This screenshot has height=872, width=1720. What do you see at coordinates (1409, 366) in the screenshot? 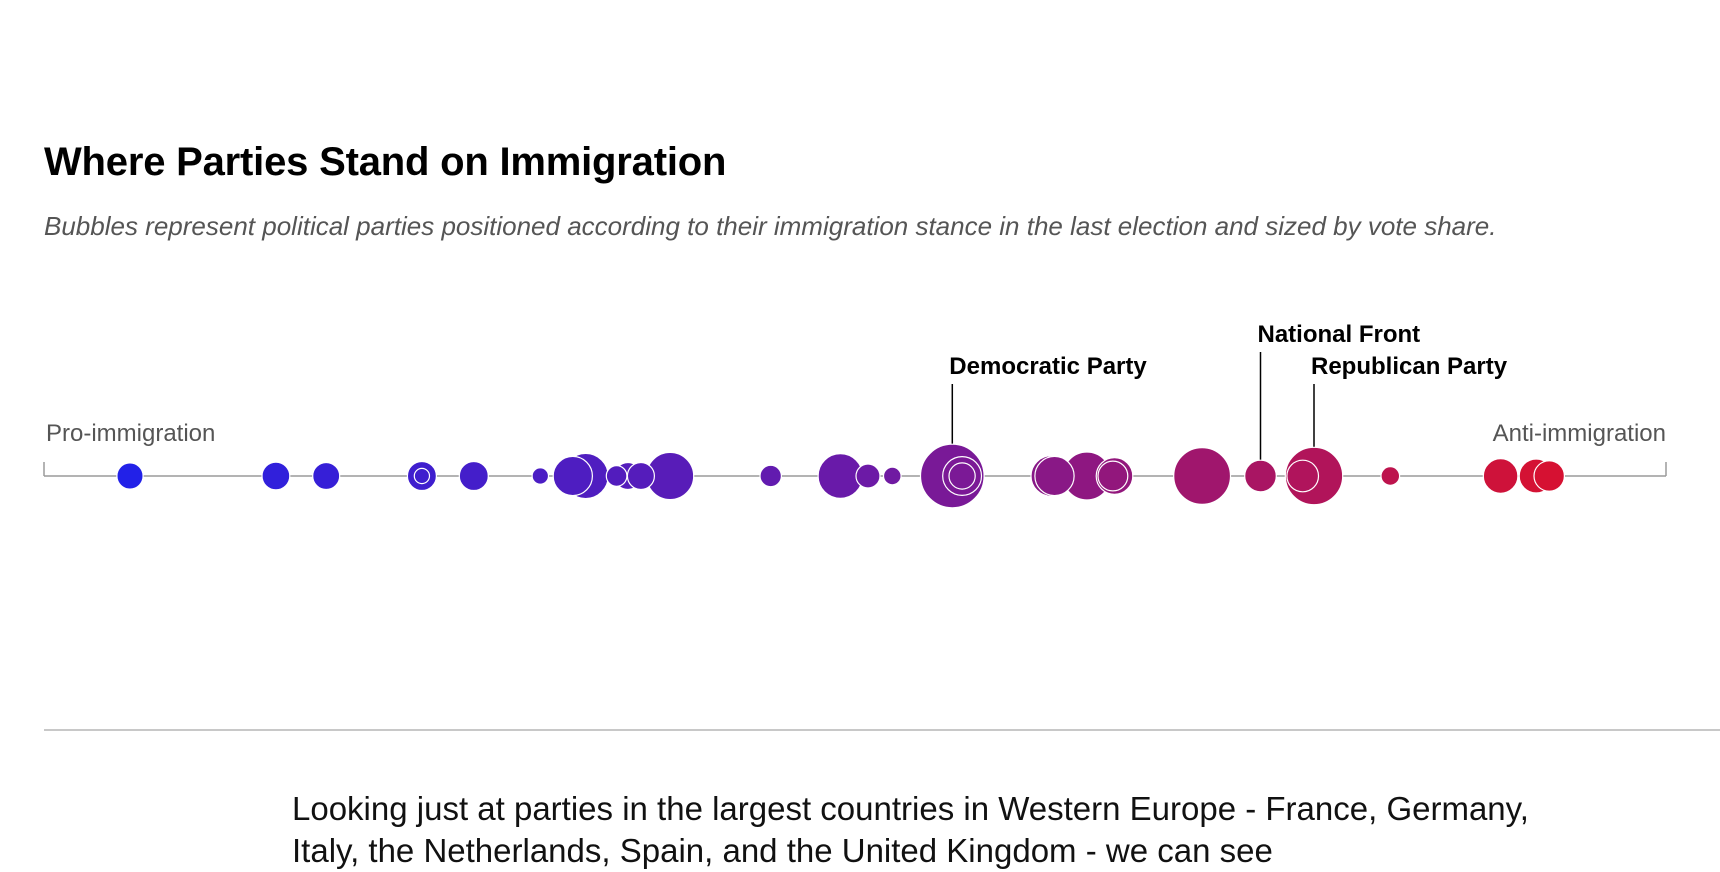
I see `annotation-label: Republican Party` at bounding box center [1409, 366].